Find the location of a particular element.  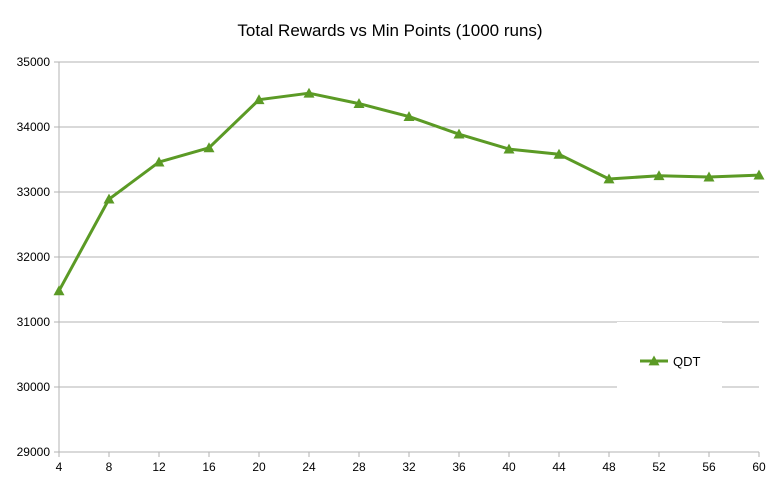

x-tick-label: 32 is located at coordinates (409, 467).